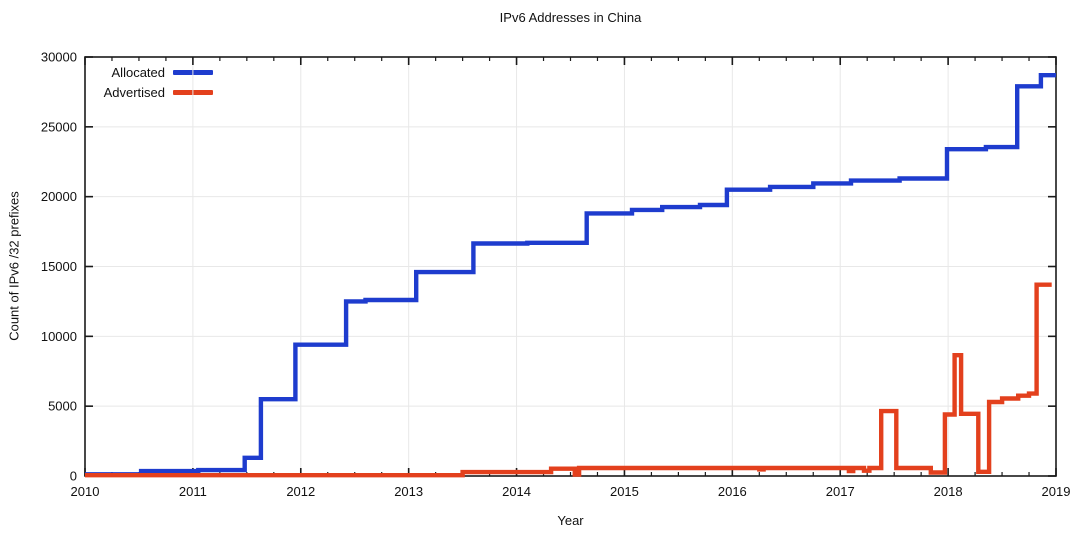 The image size is (1080, 538). What do you see at coordinates (59, 336) in the screenshot?
I see `y-tick-label: 10000` at bounding box center [59, 336].